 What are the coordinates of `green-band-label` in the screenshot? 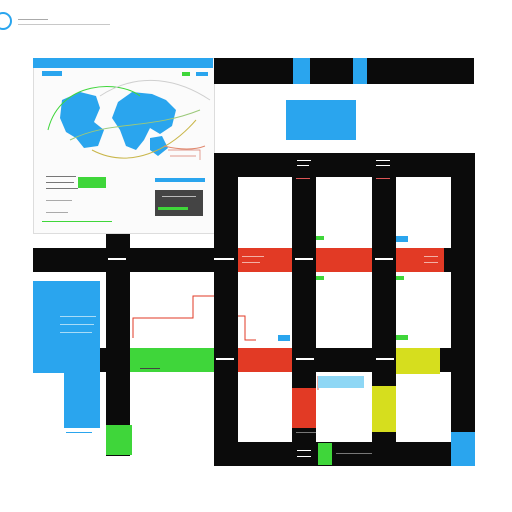 It's located at (150, 368).